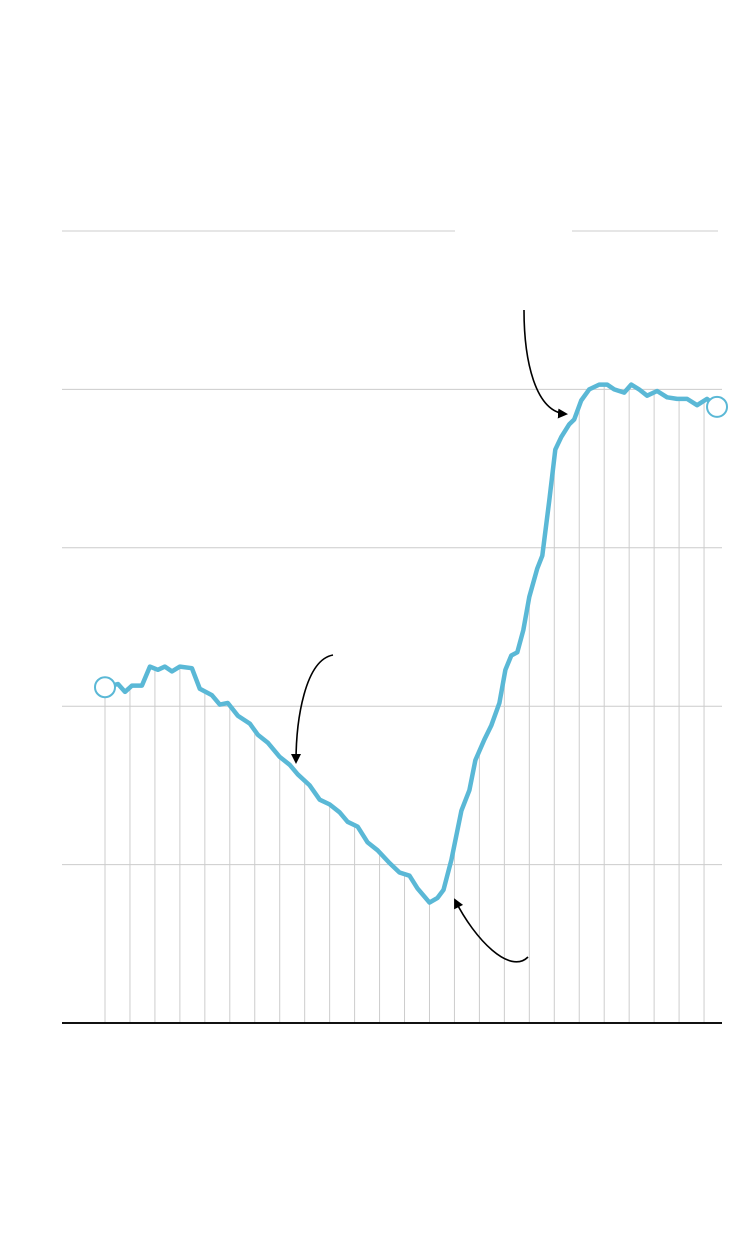 The height and width of the screenshot is (1236, 750). Describe the element at coordinates (491, 930) in the screenshot. I see `annotation-arrow-trough` at that location.